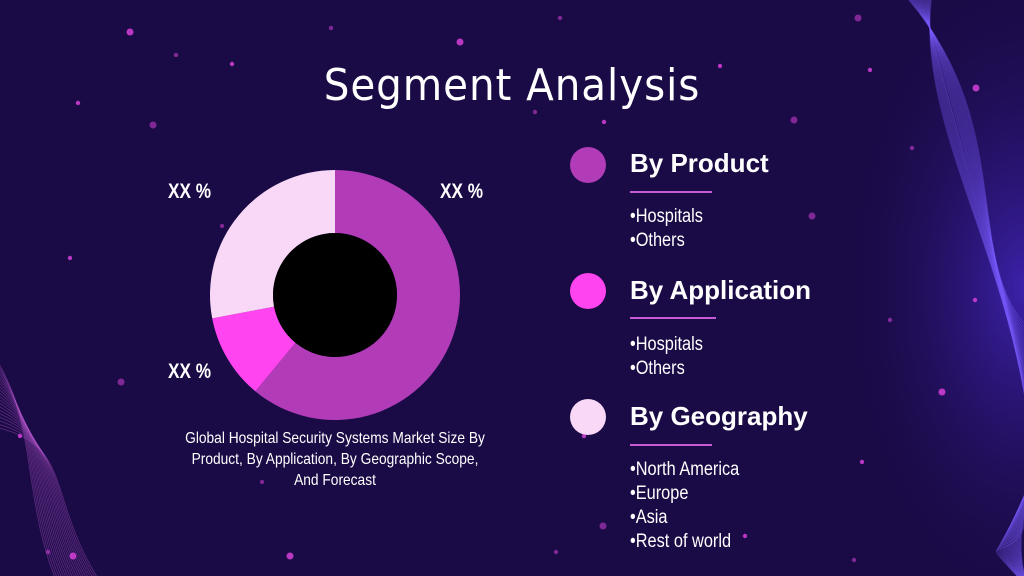 Image resolution: width=1024 pixels, height=576 pixels. What do you see at coordinates (588, 165) in the screenshot?
I see `product-dot-icon` at bounding box center [588, 165].